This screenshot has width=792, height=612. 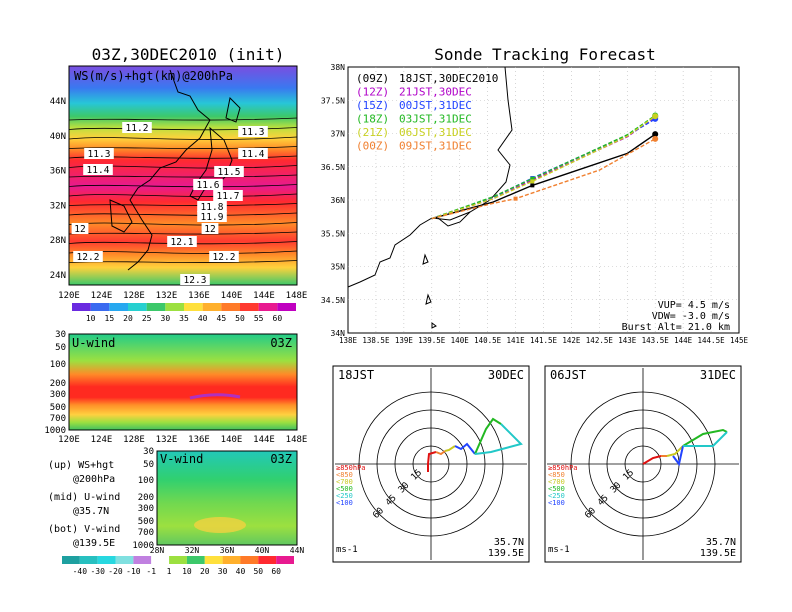 I want to click on height-label: 11.6, so click(x=208, y=185).